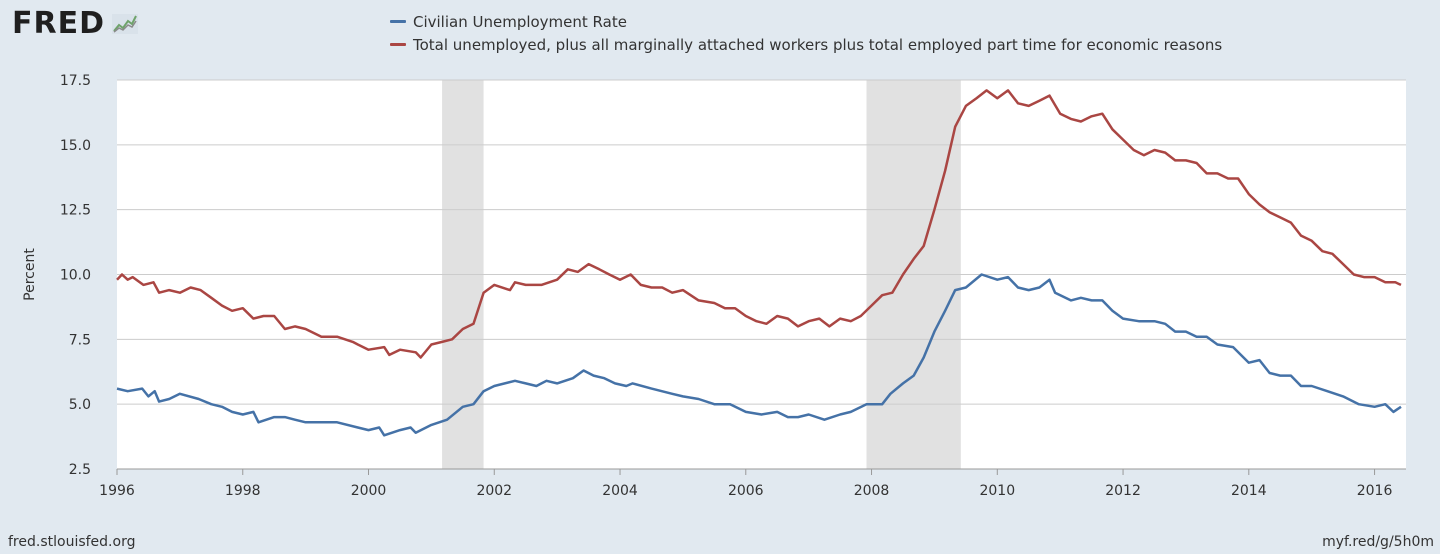  What do you see at coordinates (75, 81) in the screenshot?
I see `y-tick-label: 17.5` at bounding box center [75, 81].